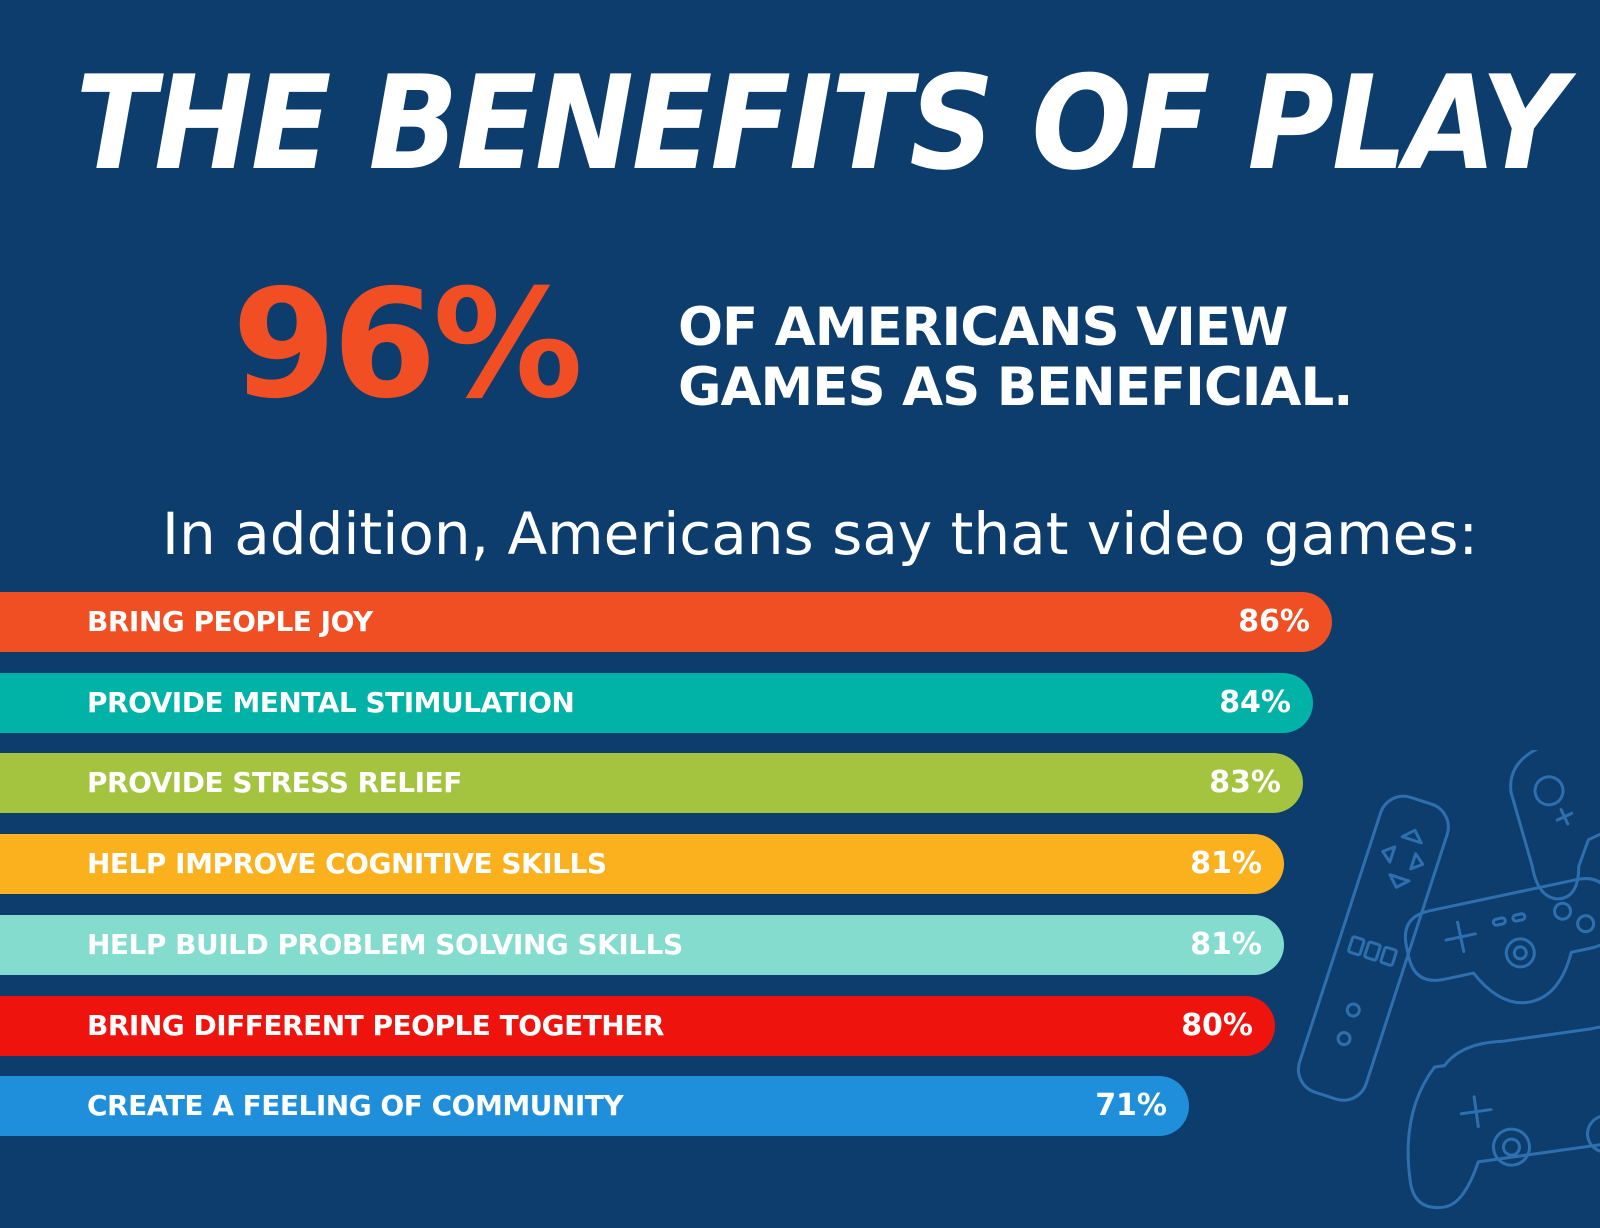  Describe the element at coordinates (1373, 948) in the screenshot. I see `wii-remote-icon` at that location.